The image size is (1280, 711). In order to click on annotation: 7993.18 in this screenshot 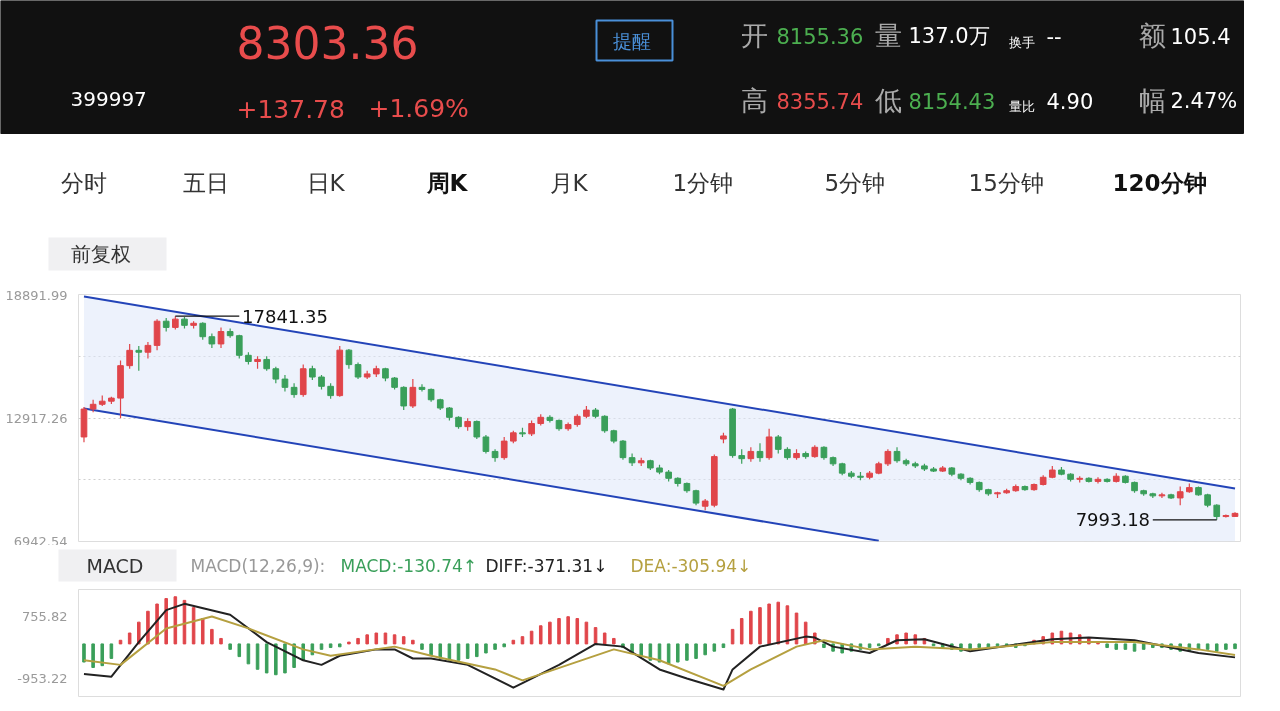, I will do `click(1113, 520)`.